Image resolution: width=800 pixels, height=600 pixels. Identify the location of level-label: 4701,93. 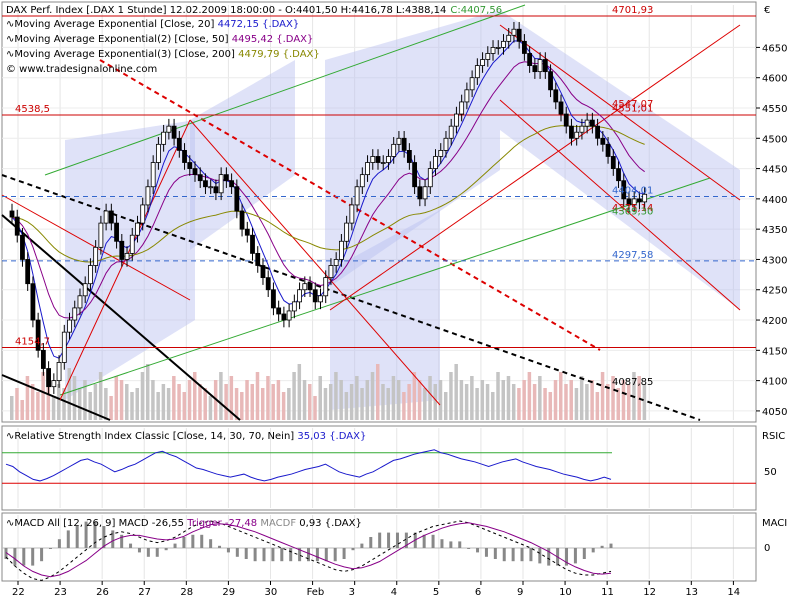
(632, 10).